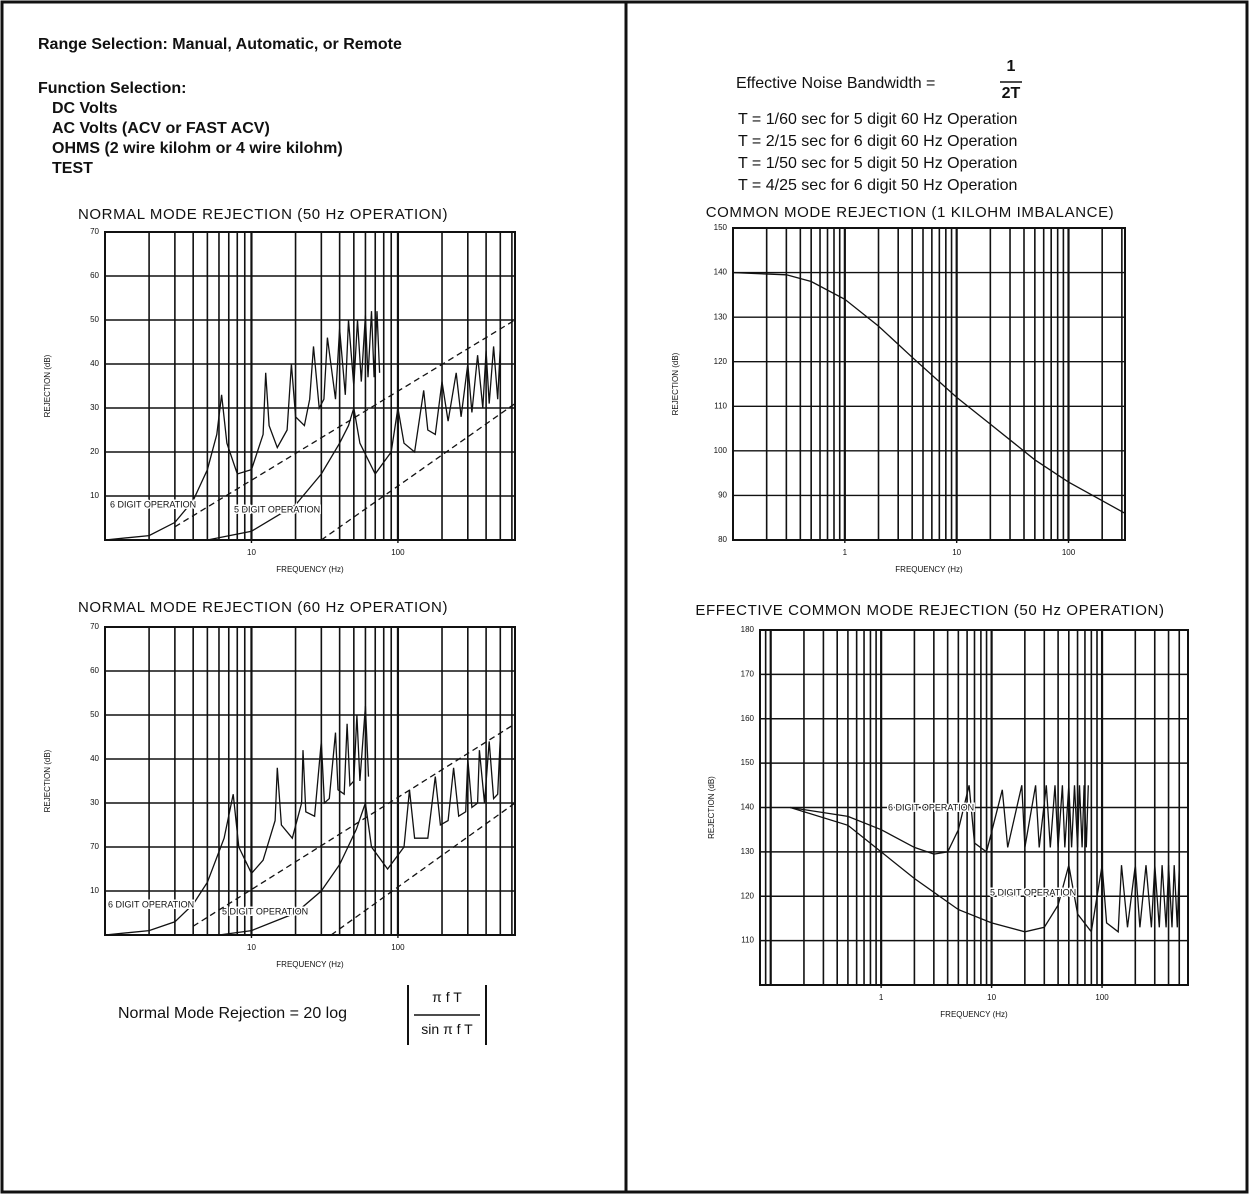 The height and width of the screenshot is (1194, 1249). What do you see at coordinates (878, 185) in the screenshot?
I see `period: T = 4/25 sec for 6 digit 50 Hz Operation` at bounding box center [878, 185].